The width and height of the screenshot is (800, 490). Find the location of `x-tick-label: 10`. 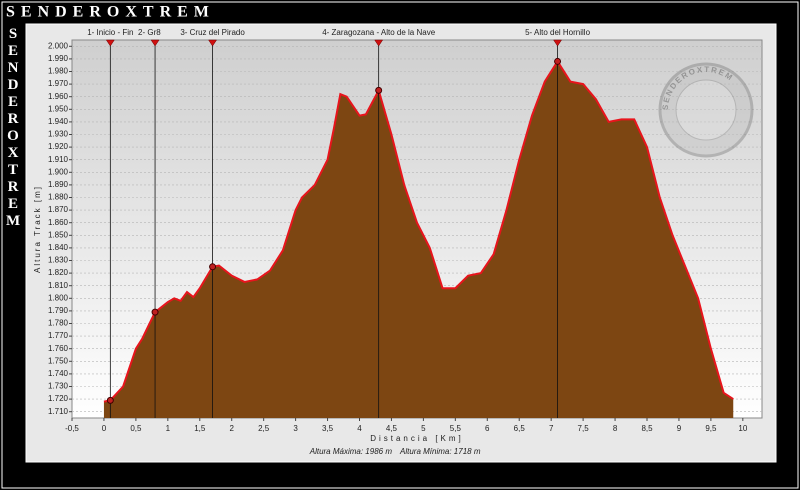

x-tick-label: 10 is located at coordinates (742, 428).